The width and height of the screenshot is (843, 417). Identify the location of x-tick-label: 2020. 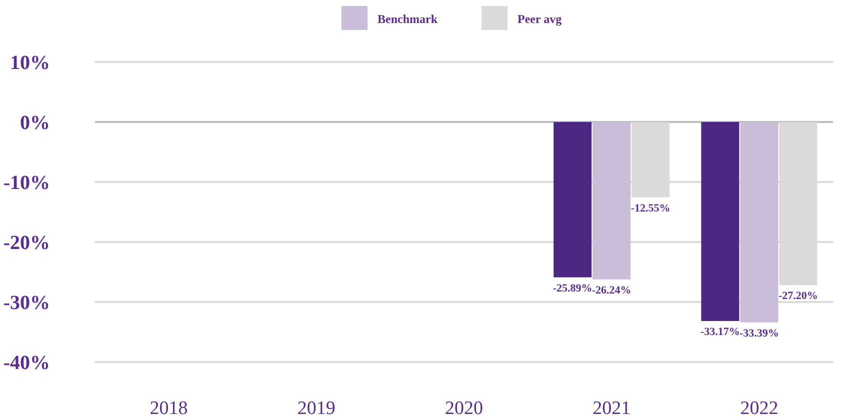
(464, 407).